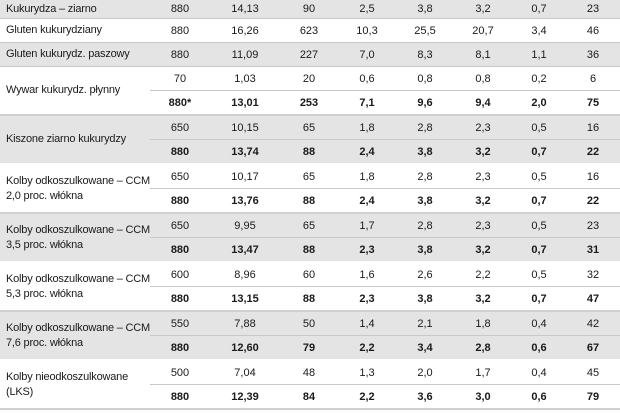  I want to click on value-cell: 2,4, so click(367, 152).